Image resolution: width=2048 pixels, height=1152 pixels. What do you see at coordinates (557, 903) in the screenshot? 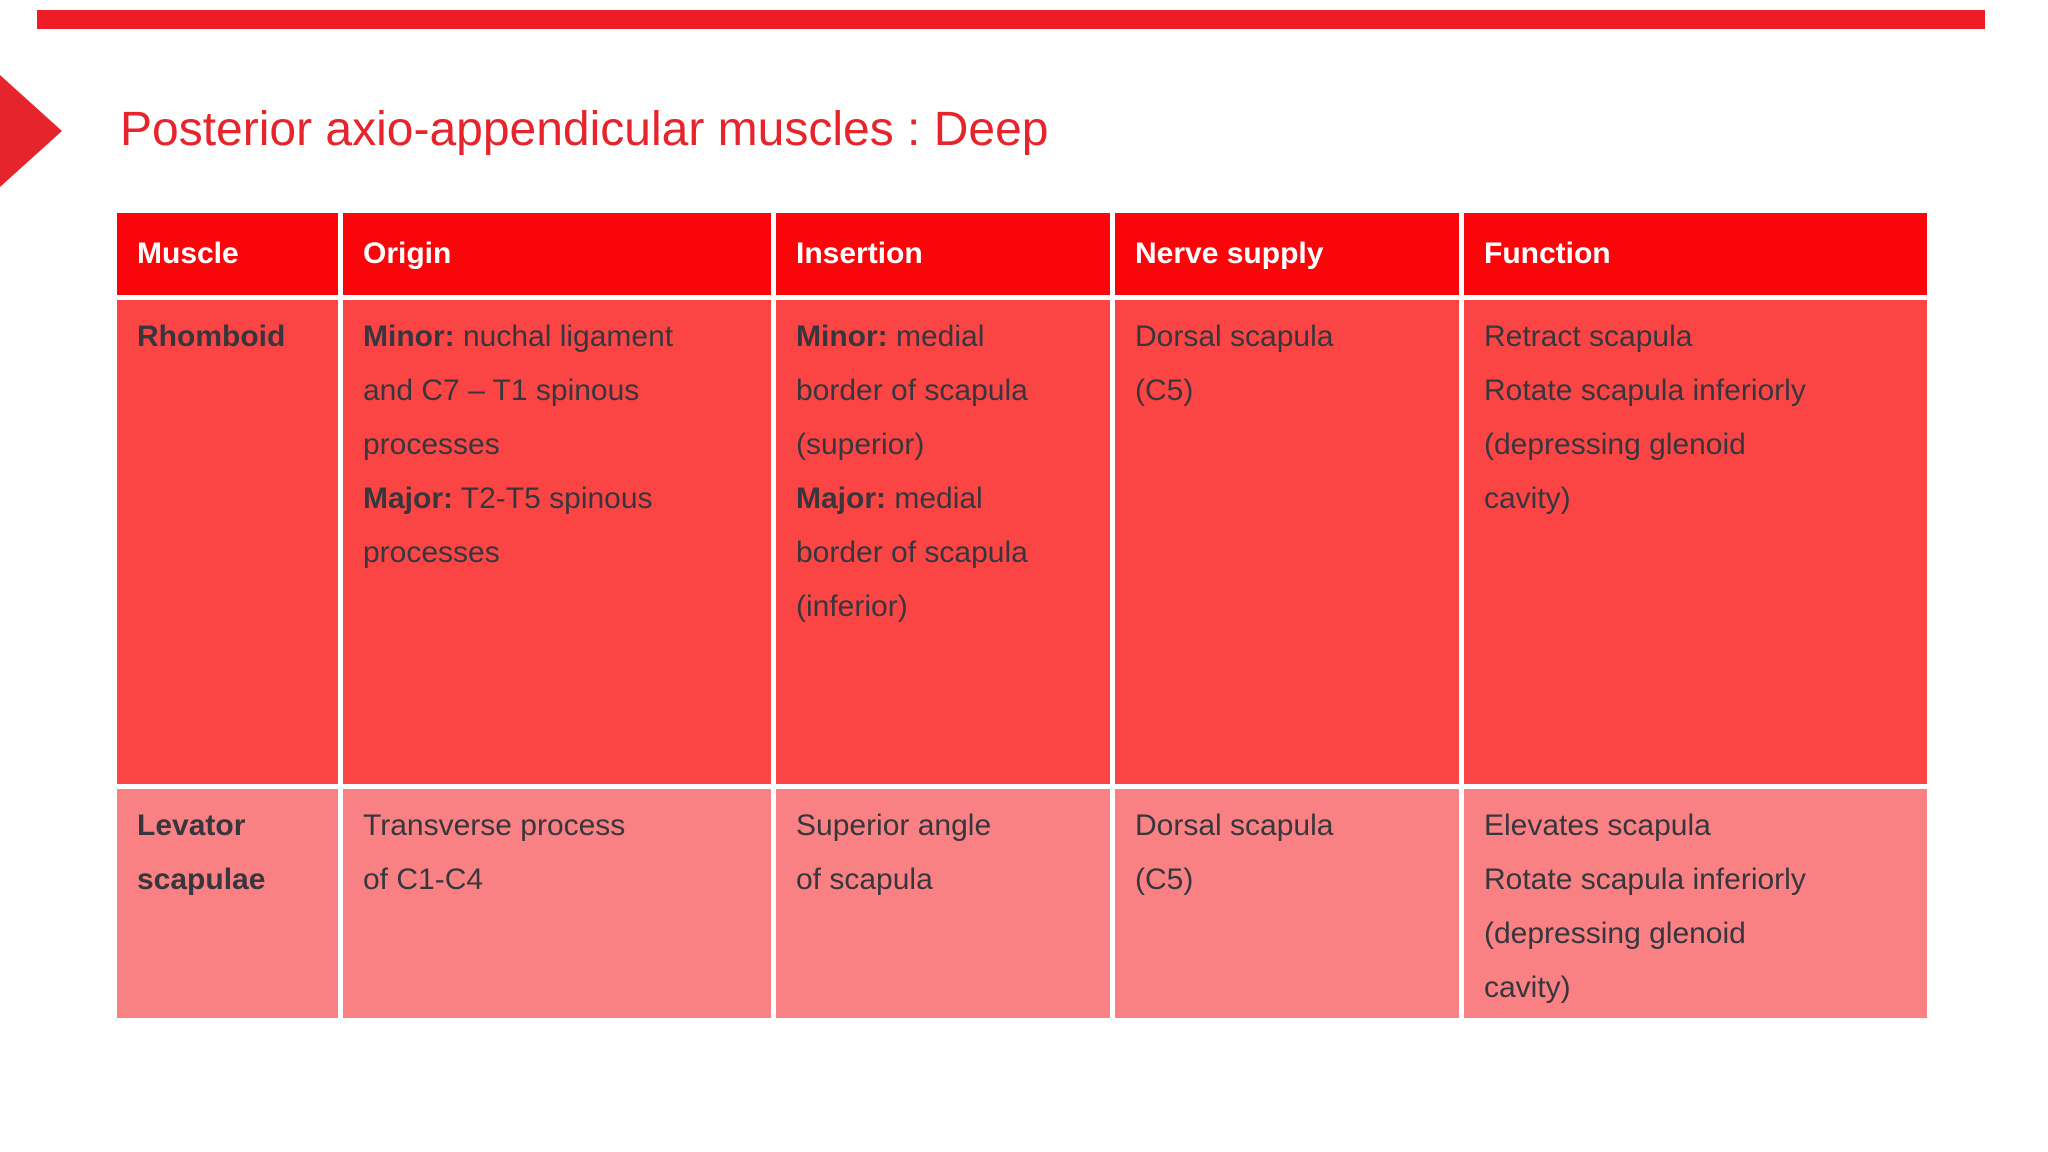
I see `cell-origin: Transverse process of C1-C4` at bounding box center [557, 903].